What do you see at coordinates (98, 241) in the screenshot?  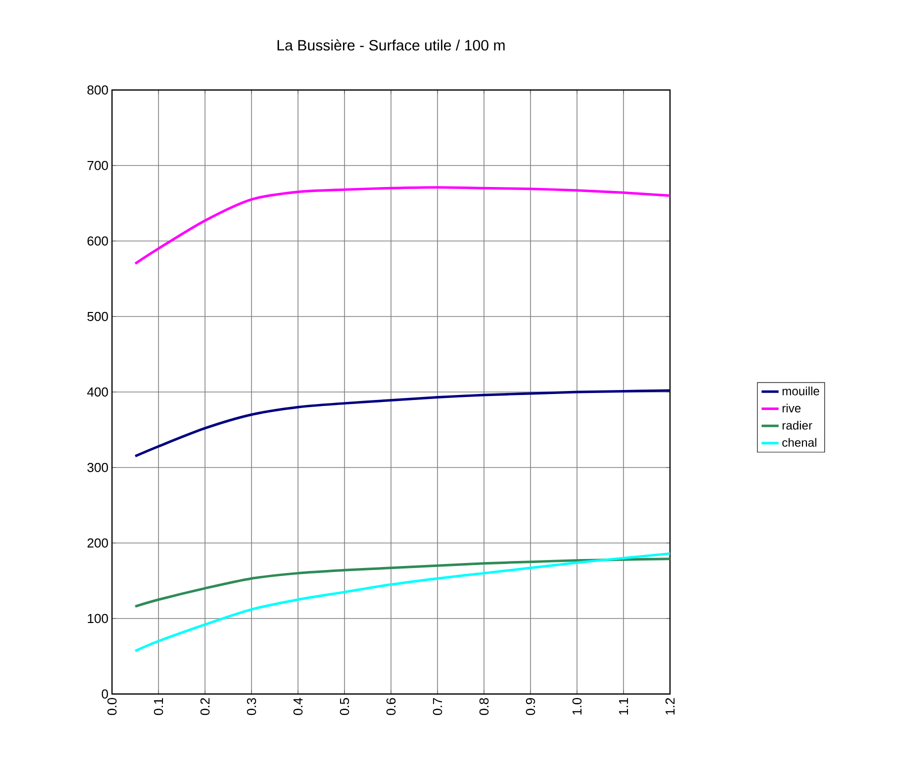 I see `y-tick-label: 600` at bounding box center [98, 241].